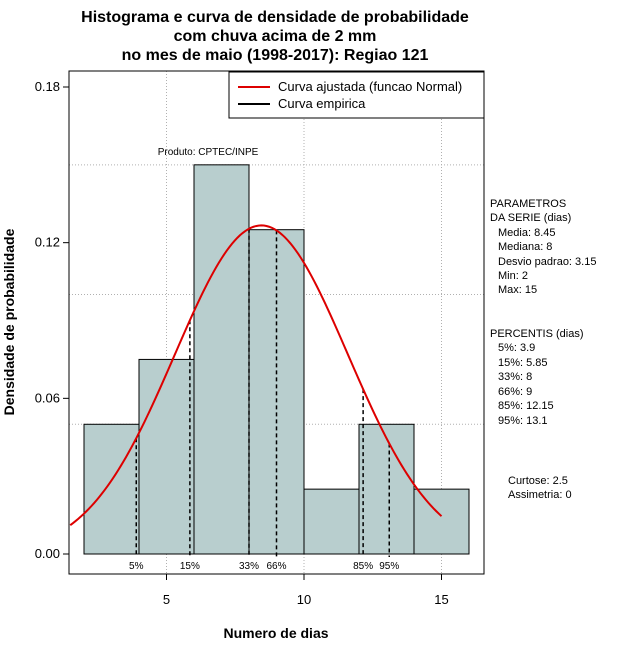 This screenshot has width=640, height=660. I want to click on percentile-label: 5%, so click(136, 566).